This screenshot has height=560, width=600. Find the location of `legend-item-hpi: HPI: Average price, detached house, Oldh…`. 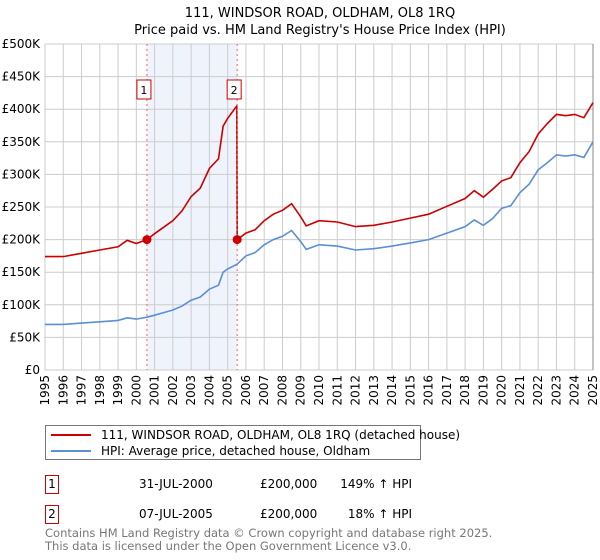

legend-item-hpi: HPI: Average price, detached house, Oldh… is located at coordinates (210, 451).